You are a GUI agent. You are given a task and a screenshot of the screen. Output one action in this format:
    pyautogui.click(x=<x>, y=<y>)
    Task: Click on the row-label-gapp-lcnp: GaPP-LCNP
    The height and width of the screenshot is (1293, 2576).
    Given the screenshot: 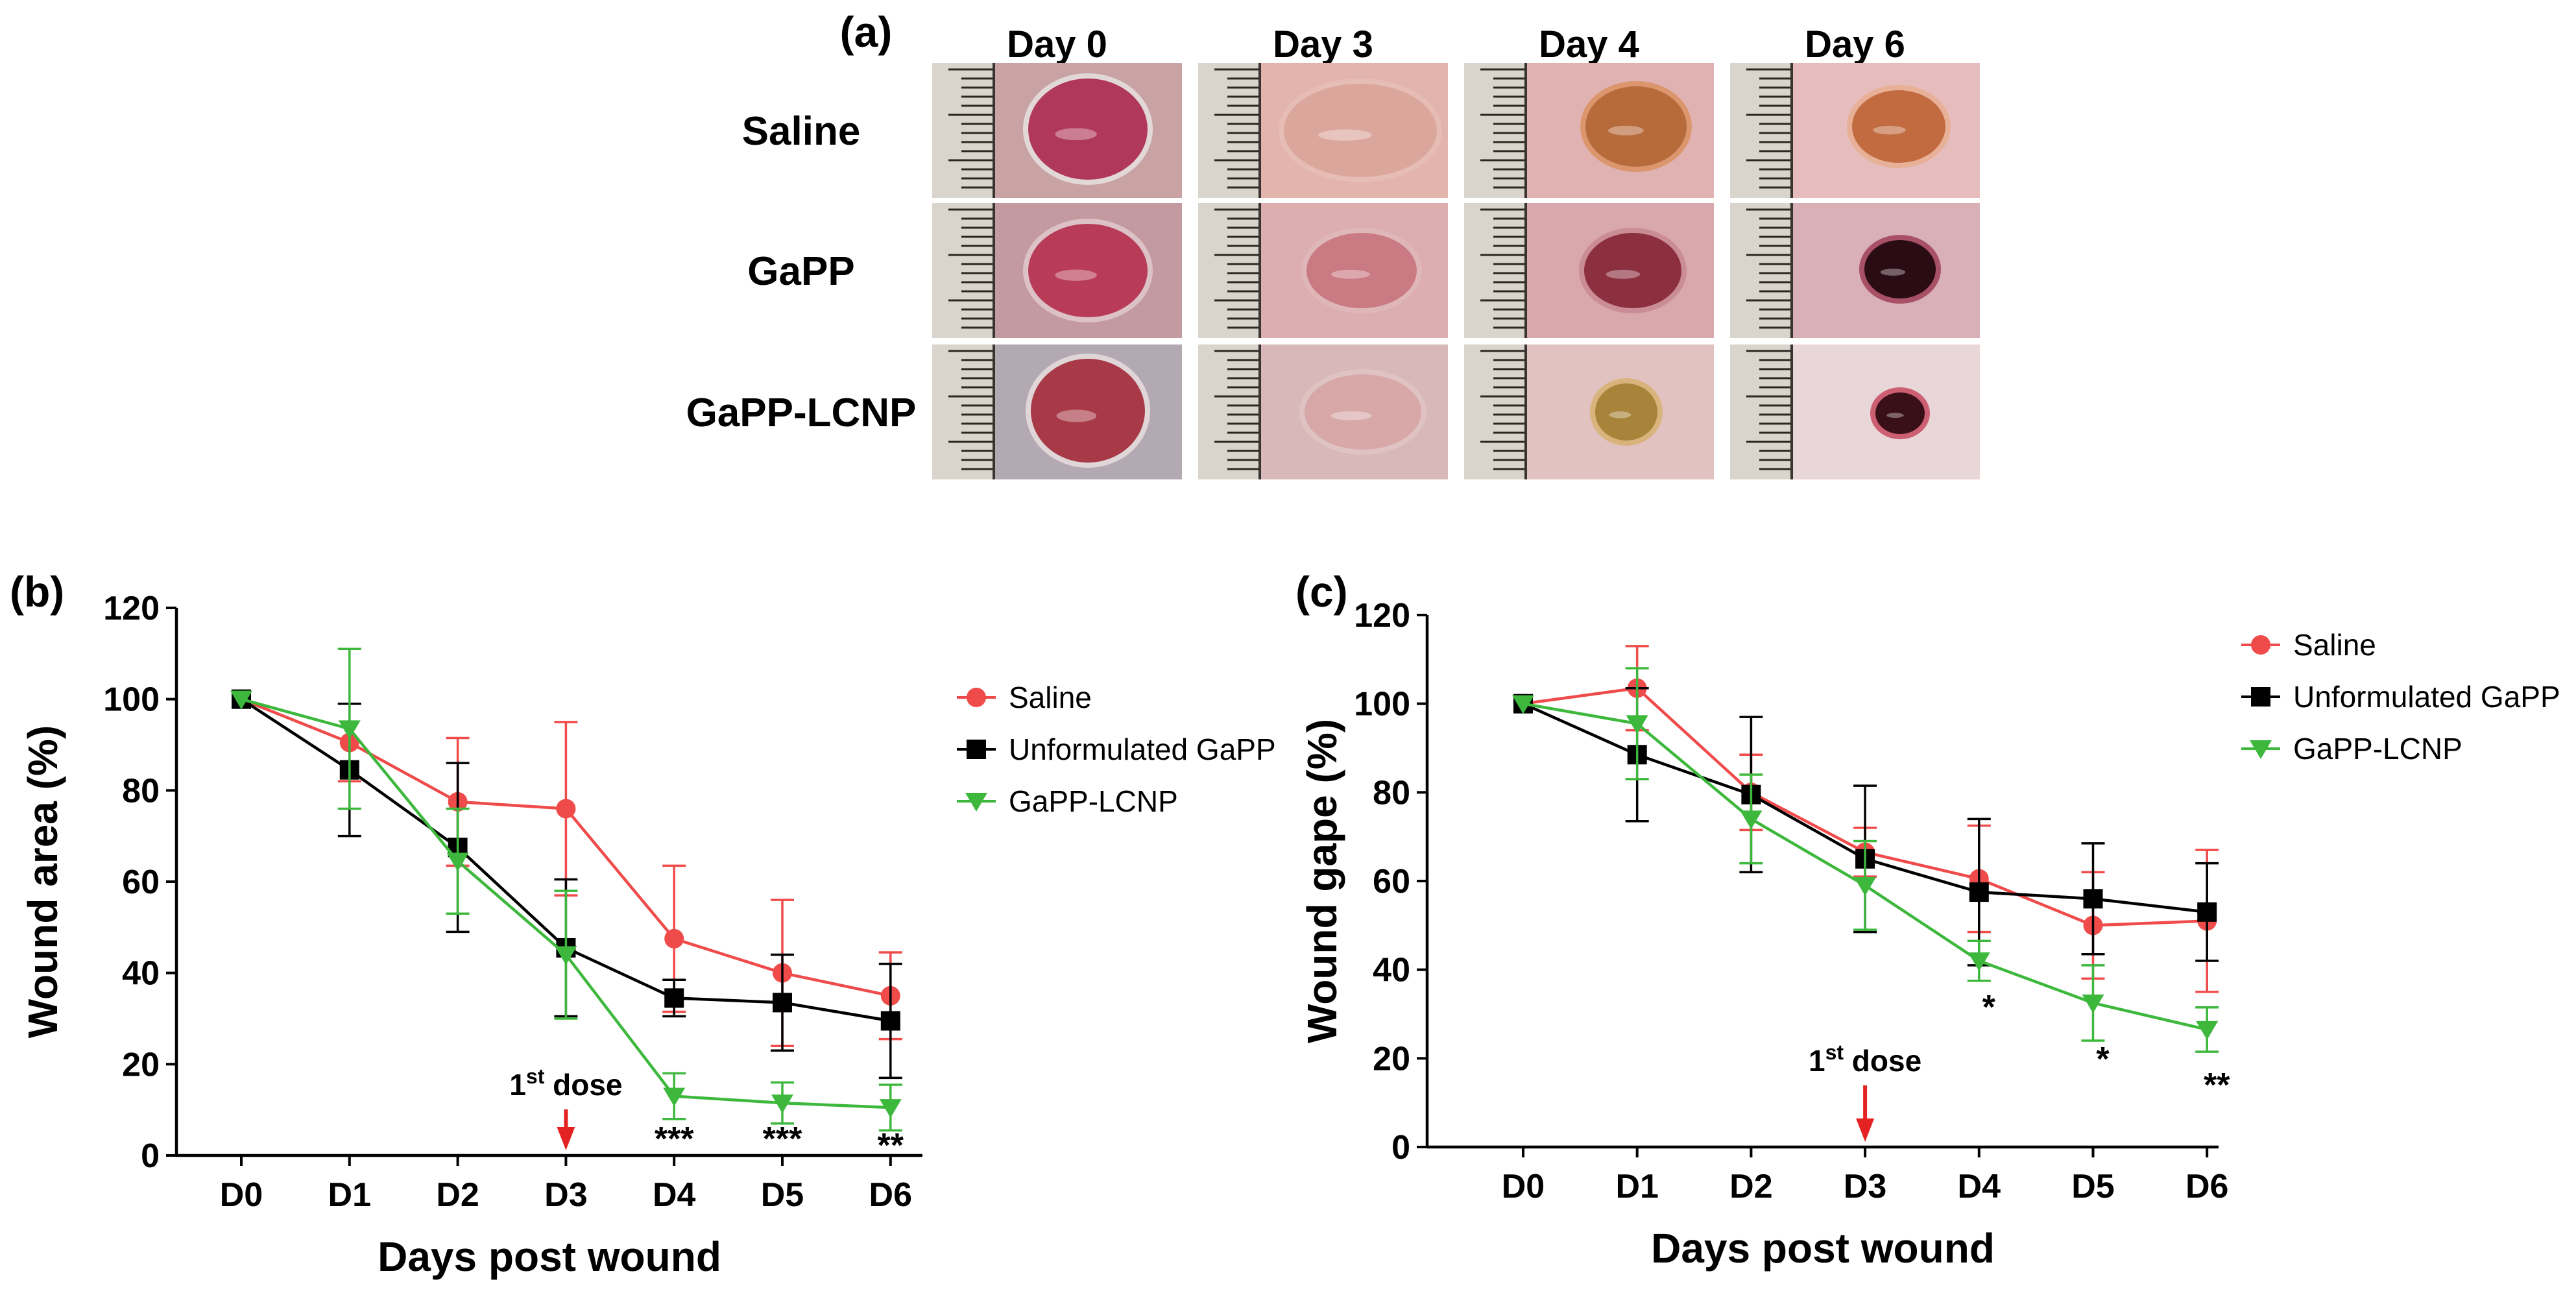 What is the action you would take?
    pyautogui.click(x=801, y=413)
    